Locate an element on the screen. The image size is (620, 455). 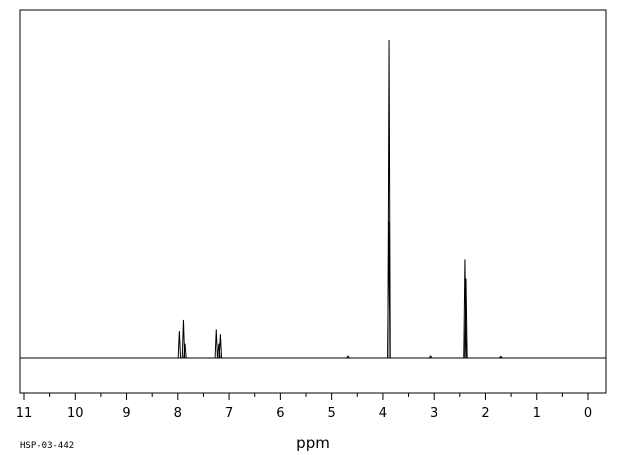
x-tick-label: 2 is located at coordinates (485, 413).